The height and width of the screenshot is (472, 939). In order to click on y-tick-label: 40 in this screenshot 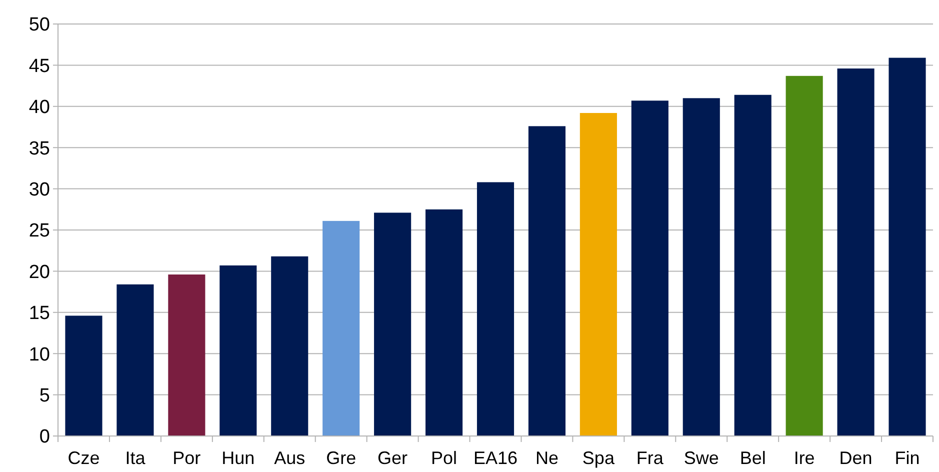, I will do `click(39, 107)`.